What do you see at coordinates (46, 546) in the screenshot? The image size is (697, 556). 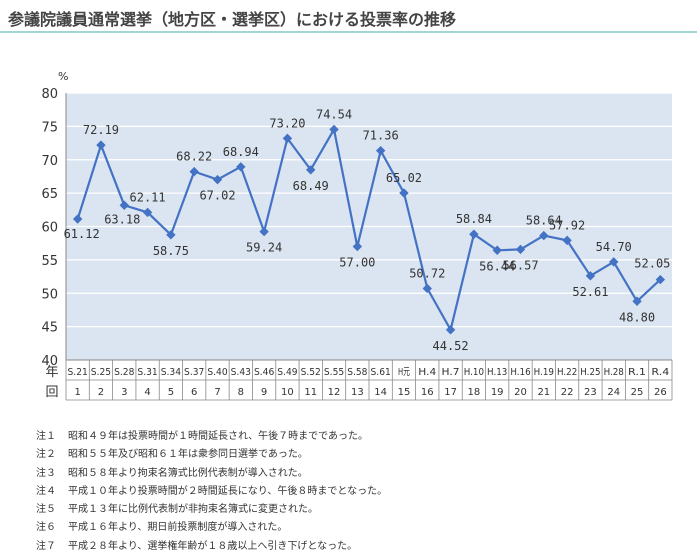 I see `note-label: 注７` at bounding box center [46, 546].